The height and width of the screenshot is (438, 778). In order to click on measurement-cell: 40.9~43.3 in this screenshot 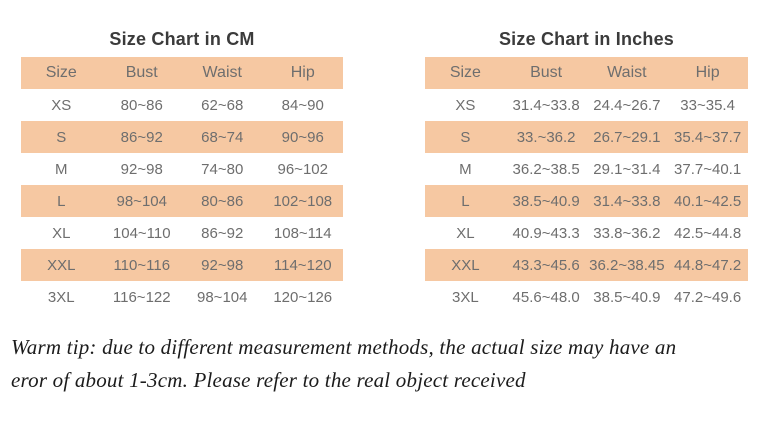, I will do `click(546, 233)`.